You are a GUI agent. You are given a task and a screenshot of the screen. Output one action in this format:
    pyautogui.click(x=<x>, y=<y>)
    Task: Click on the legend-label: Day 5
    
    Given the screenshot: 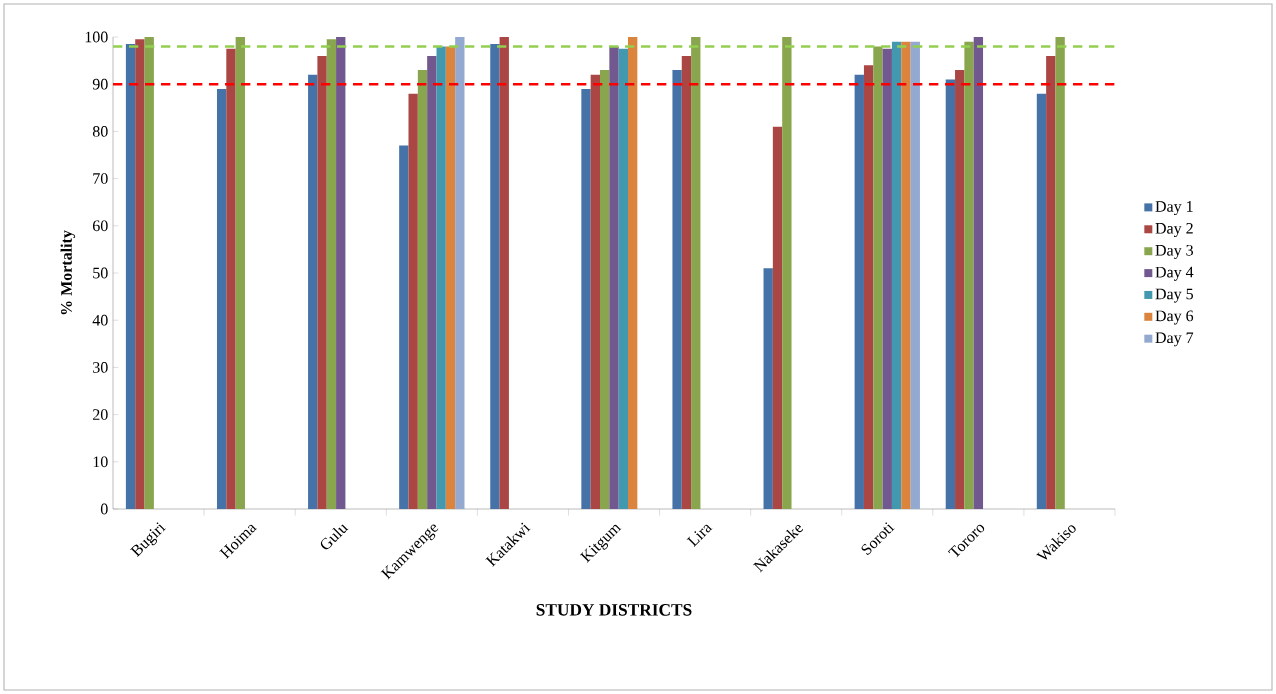 What is the action you would take?
    pyautogui.click(x=1174, y=295)
    